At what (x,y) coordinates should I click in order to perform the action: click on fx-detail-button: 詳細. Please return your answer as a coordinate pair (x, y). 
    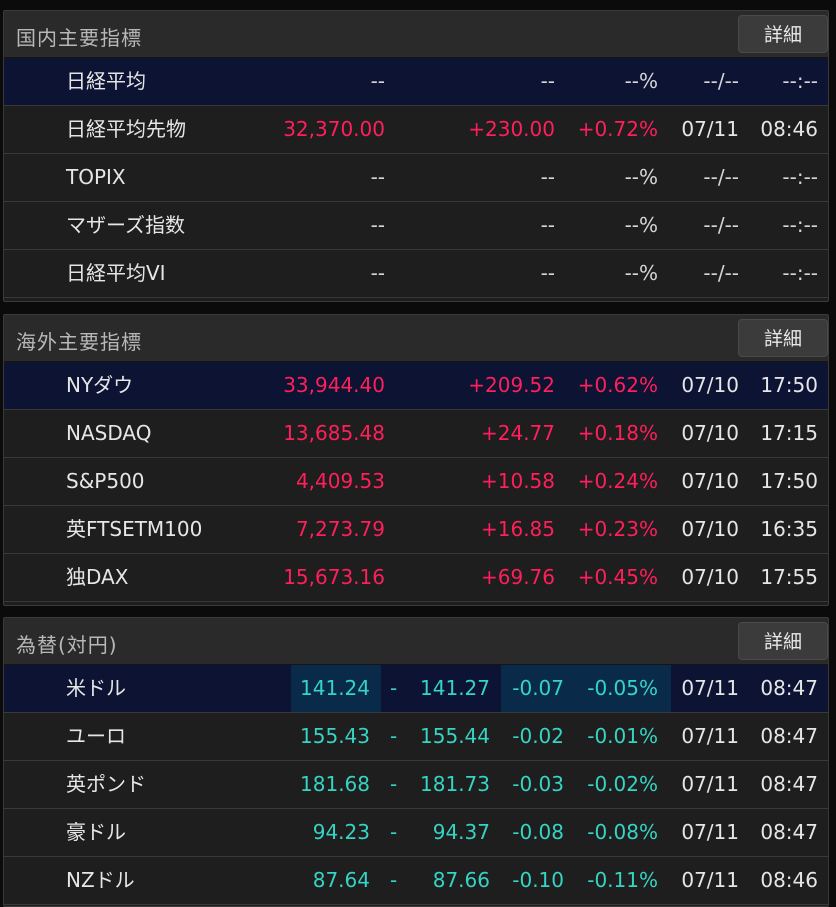
    Looking at the image, I should click on (783, 641).